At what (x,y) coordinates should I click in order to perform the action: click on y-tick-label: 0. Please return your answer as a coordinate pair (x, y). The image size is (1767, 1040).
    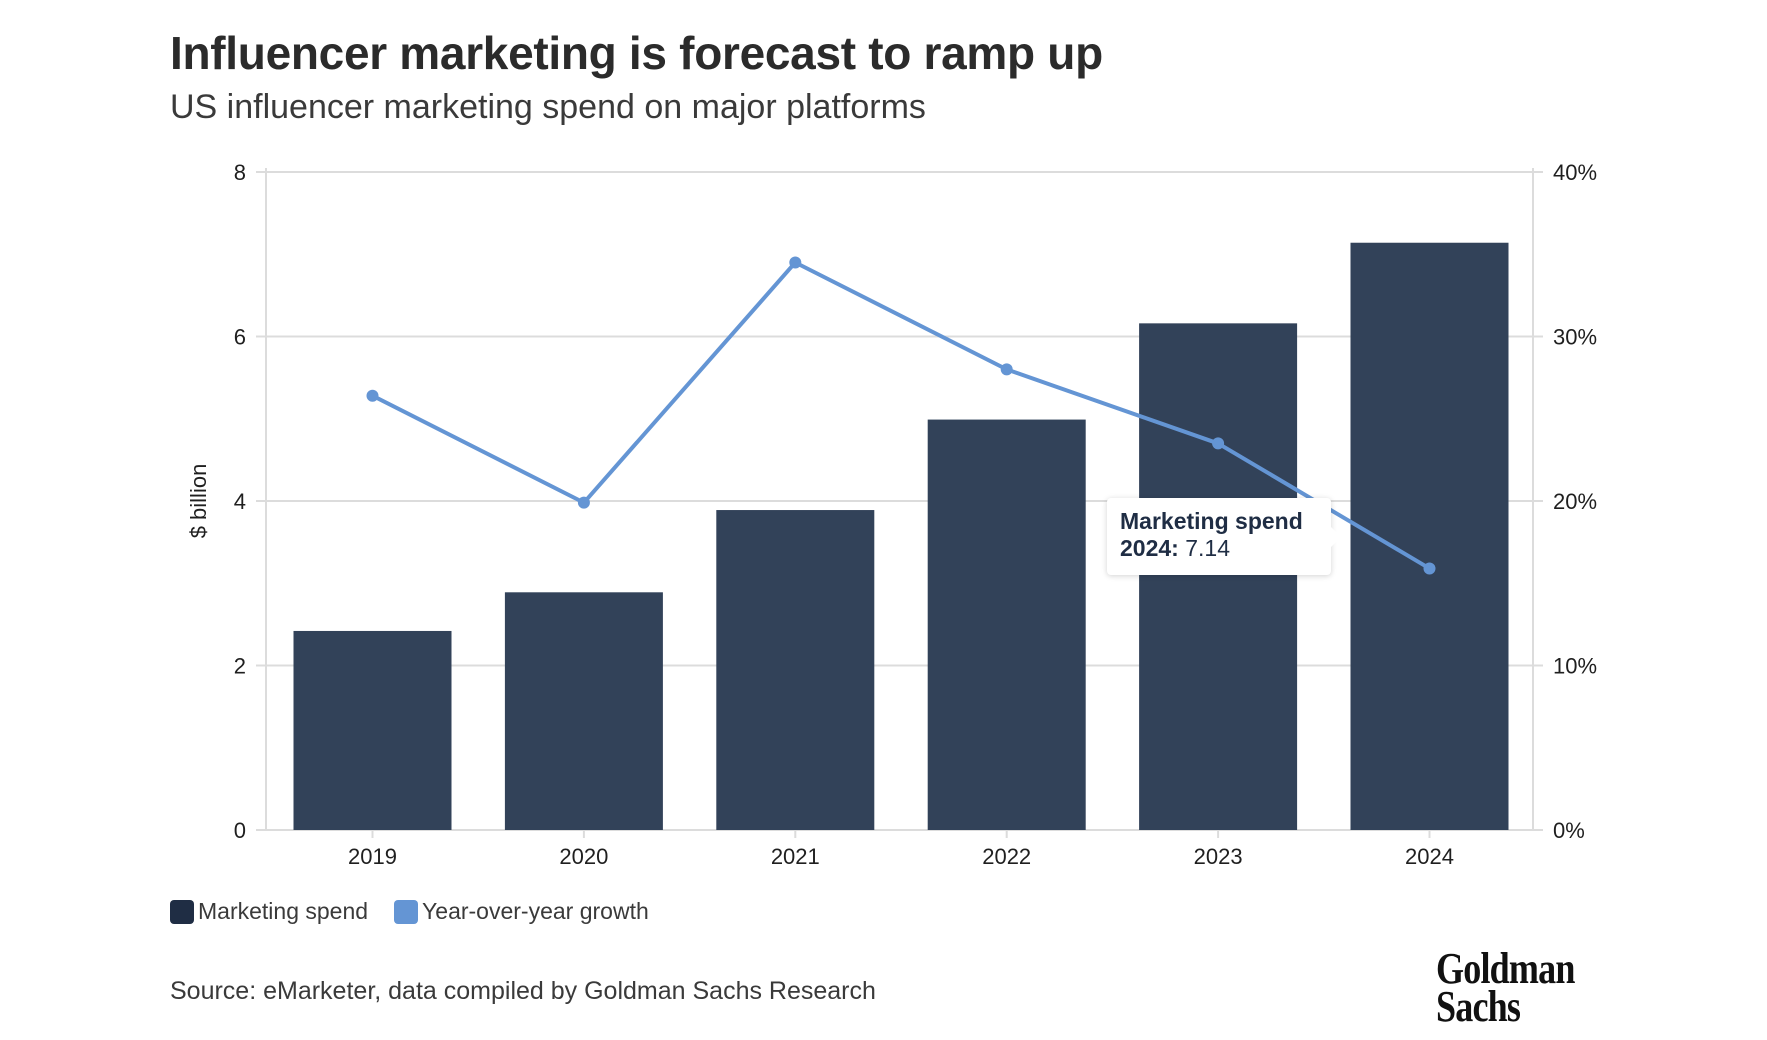
    Looking at the image, I should click on (240, 830).